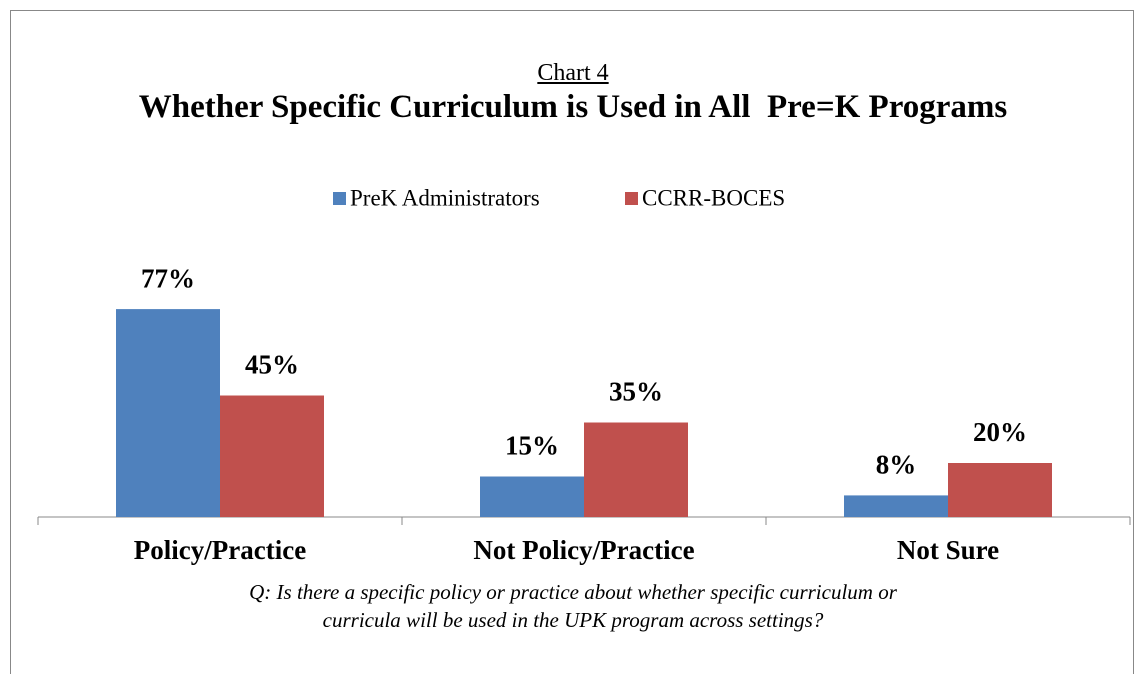 The height and width of the screenshot is (675, 1146). I want to click on data-label: 35%, so click(636, 392).